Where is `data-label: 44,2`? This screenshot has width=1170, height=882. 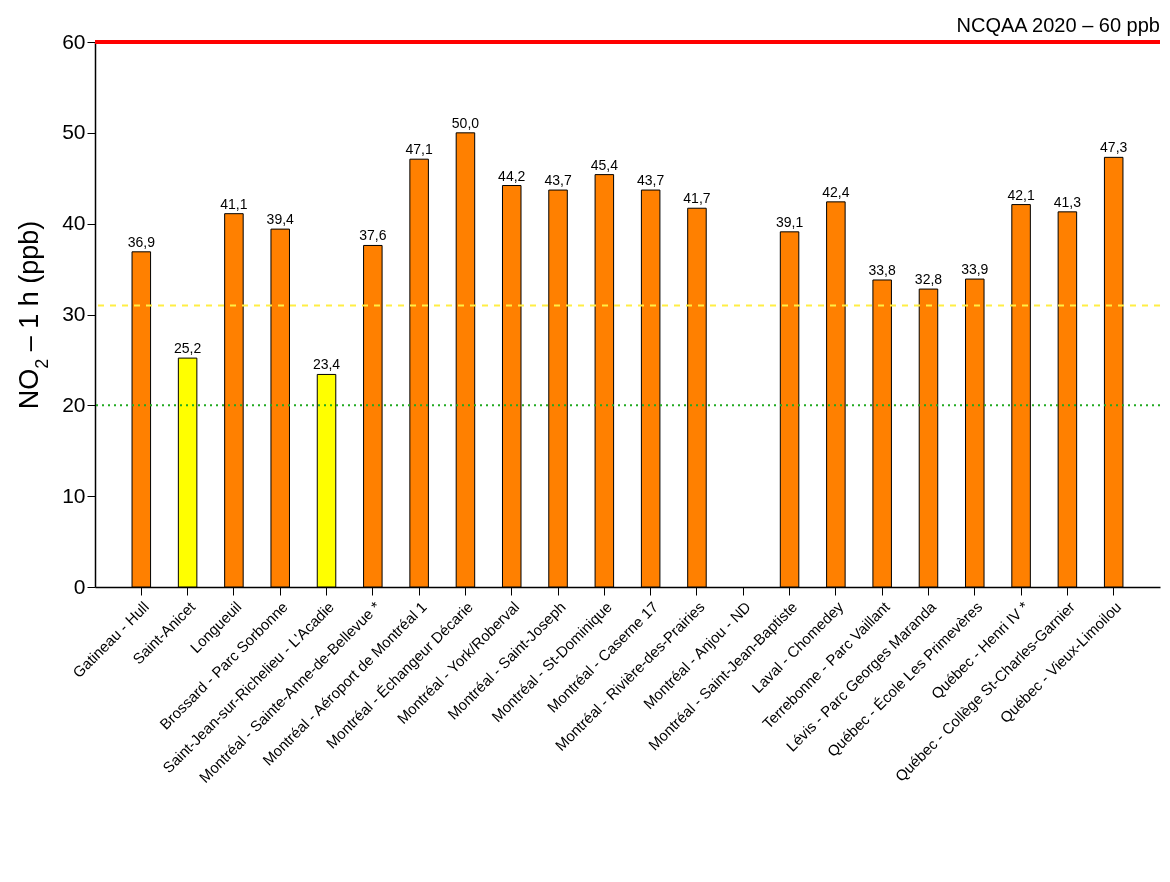 data-label: 44,2 is located at coordinates (512, 175).